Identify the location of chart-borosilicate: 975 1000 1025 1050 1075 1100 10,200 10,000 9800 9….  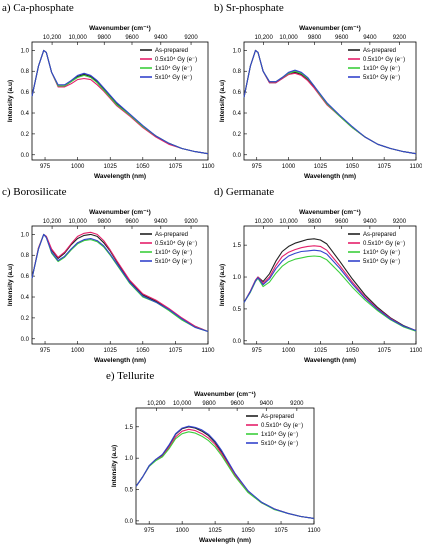
(111, 286).